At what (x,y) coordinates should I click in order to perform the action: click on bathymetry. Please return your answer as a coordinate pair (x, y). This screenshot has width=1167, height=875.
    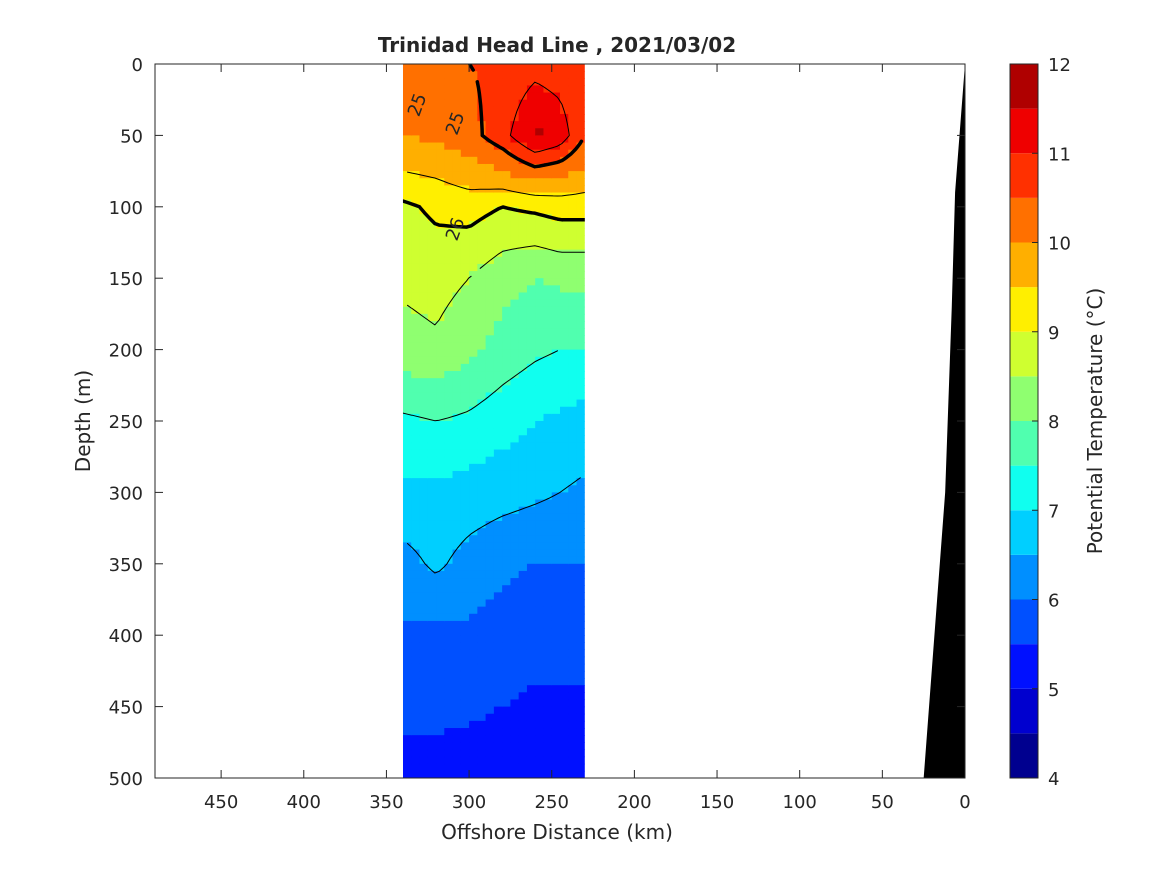
    Looking at the image, I should click on (944, 421).